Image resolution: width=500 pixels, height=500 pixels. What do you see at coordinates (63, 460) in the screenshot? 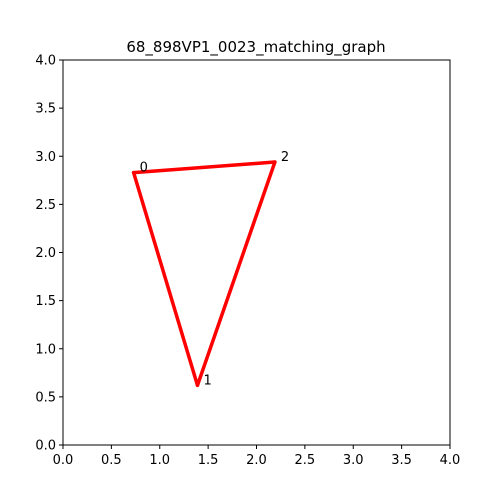
I see `x-tick-label: 0.0` at bounding box center [63, 460].